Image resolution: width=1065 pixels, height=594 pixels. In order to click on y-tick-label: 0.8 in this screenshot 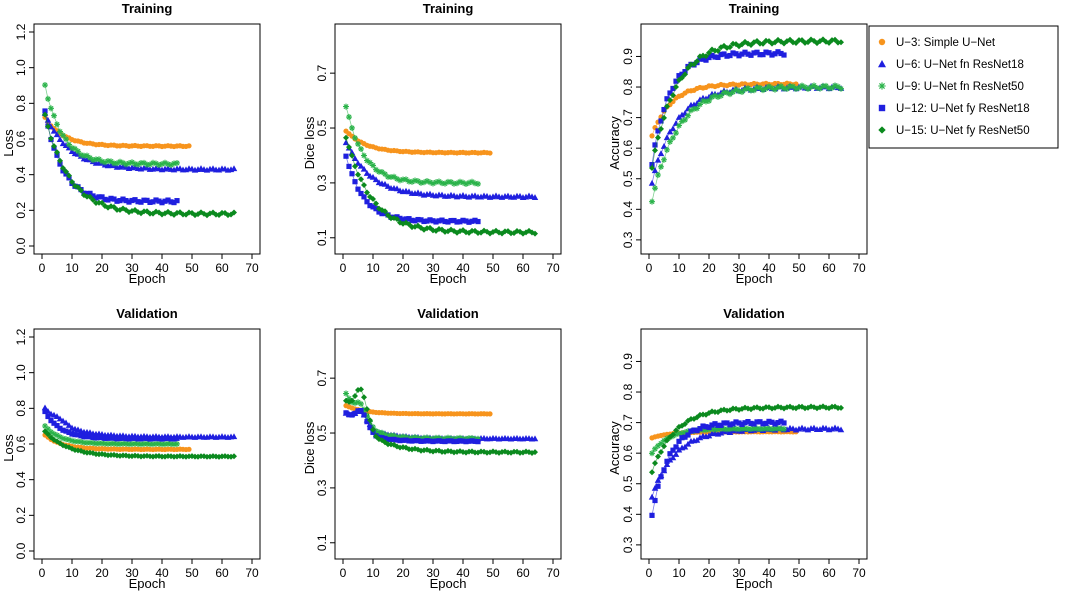, I will do `click(21, 103)`.